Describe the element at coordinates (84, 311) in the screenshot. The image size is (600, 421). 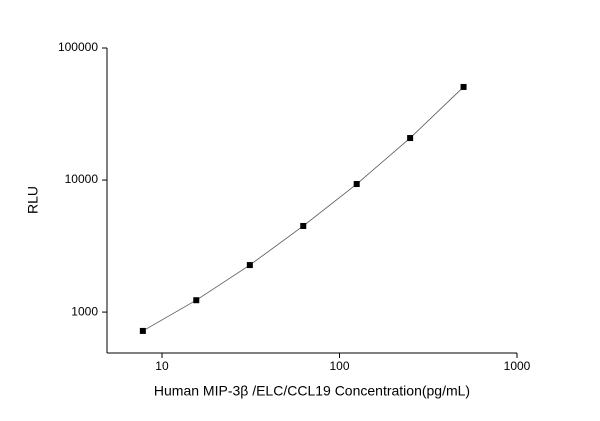
I see `y-tick-label: 1000` at that location.